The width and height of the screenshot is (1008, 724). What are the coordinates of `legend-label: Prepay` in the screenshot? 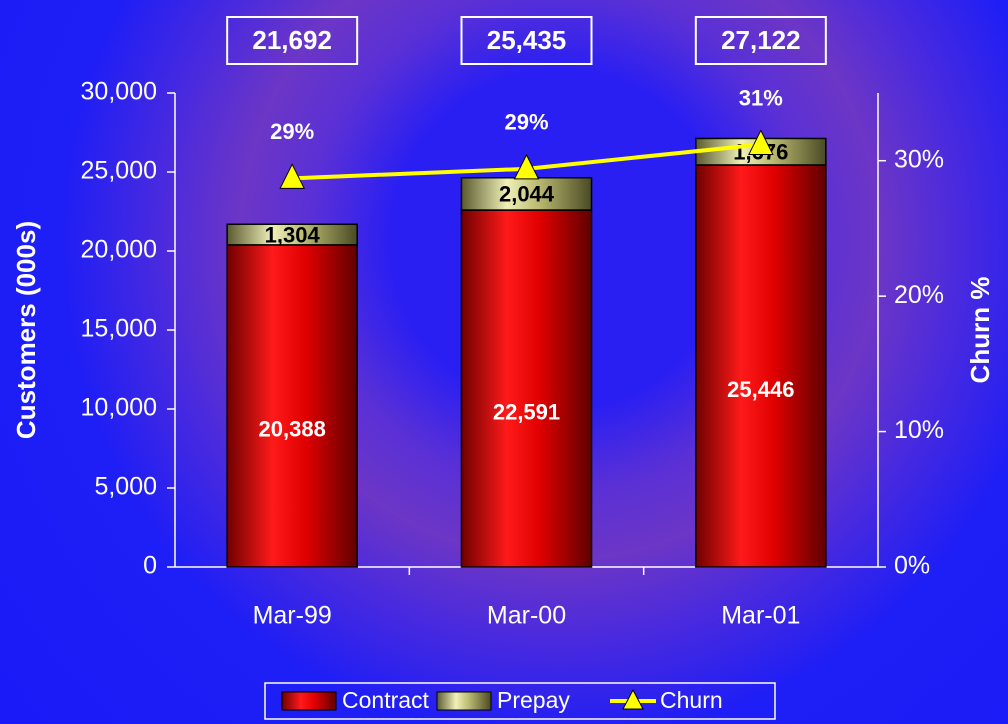 It's located at (533, 700).